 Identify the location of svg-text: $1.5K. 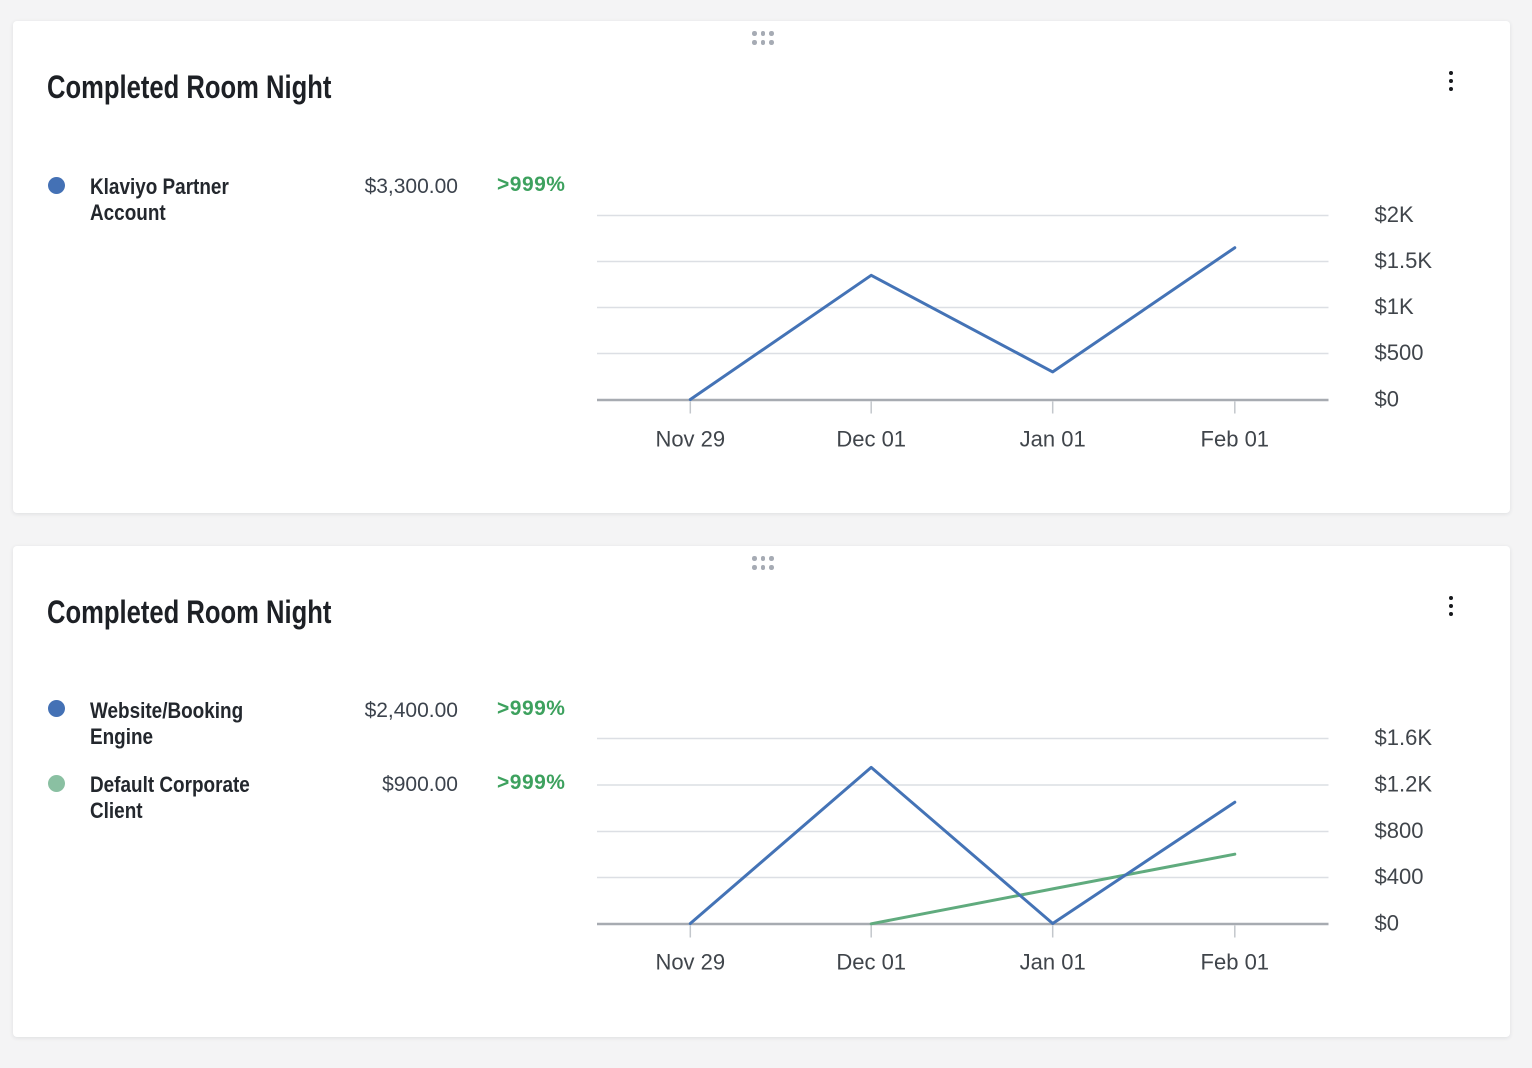
(1404, 260).